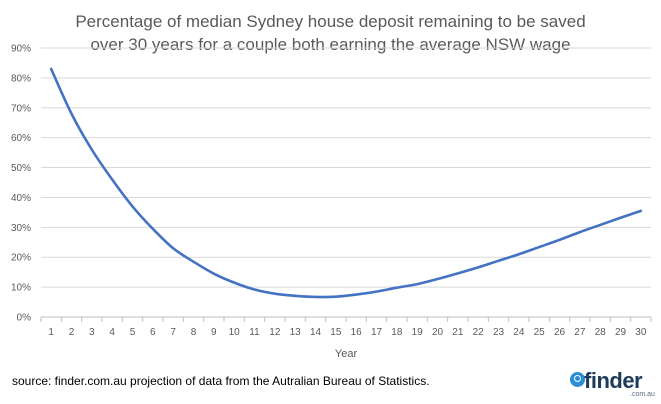 The image size is (661, 404). I want to click on x-tick-label: 8, so click(194, 332).